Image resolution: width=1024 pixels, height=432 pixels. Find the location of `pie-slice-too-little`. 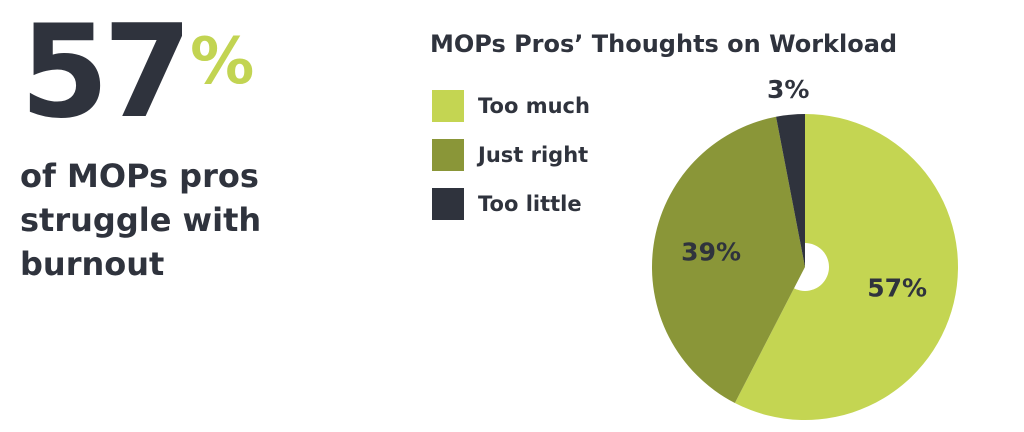

pie-slice-too-little is located at coordinates (790, 190).